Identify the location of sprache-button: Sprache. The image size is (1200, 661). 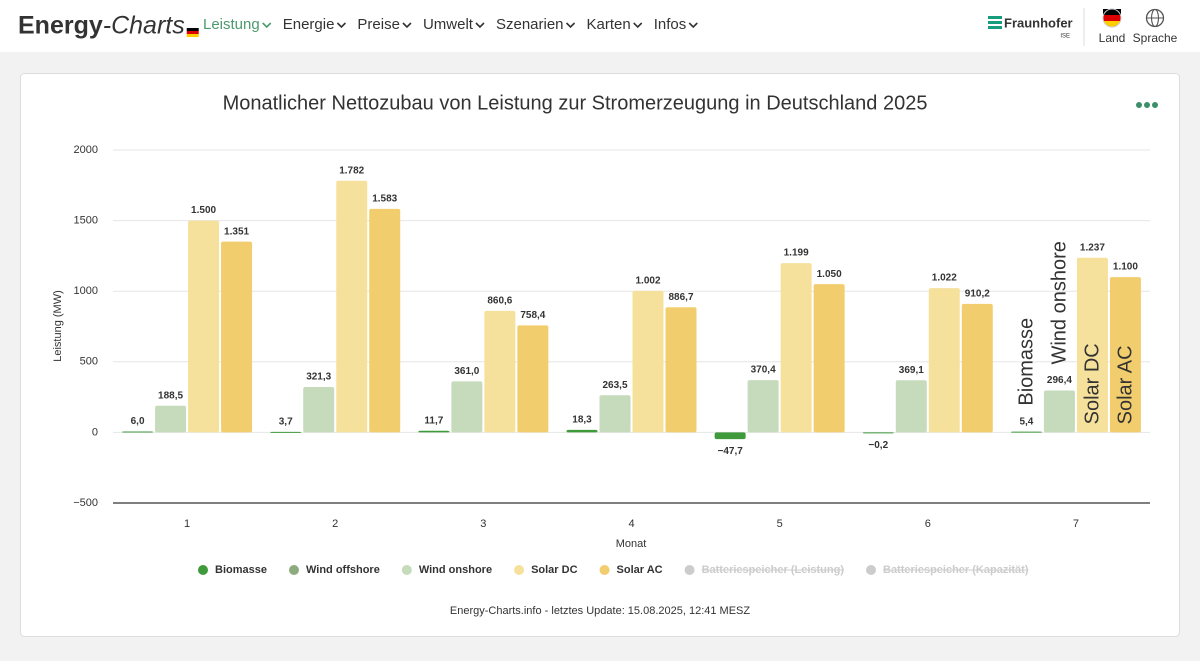
(1155, 27).